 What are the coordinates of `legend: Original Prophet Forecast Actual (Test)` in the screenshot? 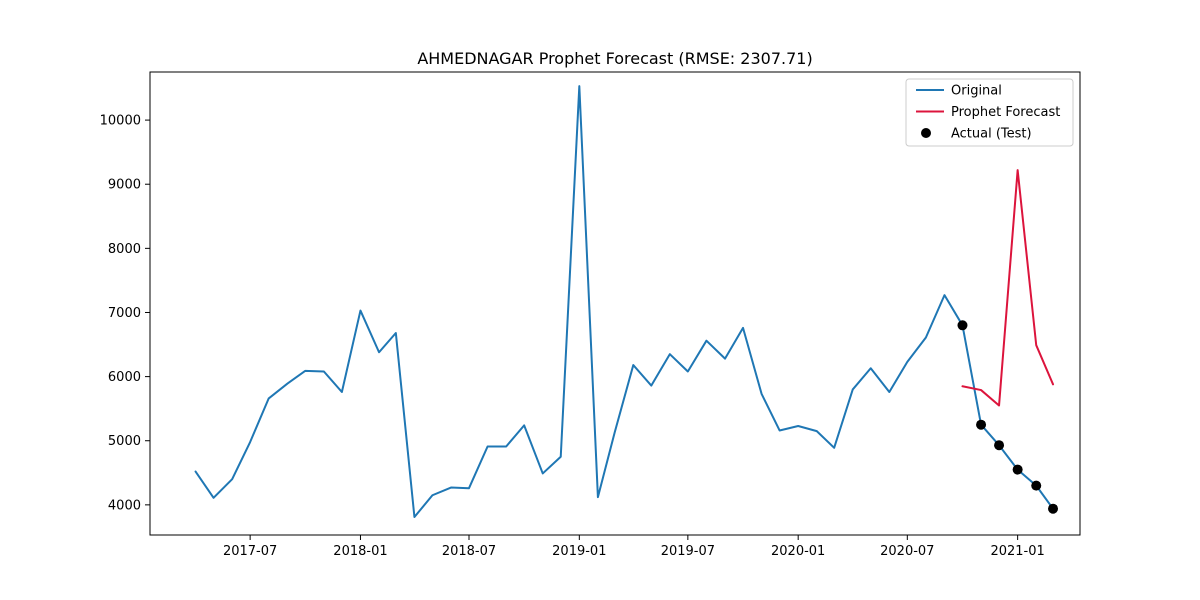 It's located at (989, 112).